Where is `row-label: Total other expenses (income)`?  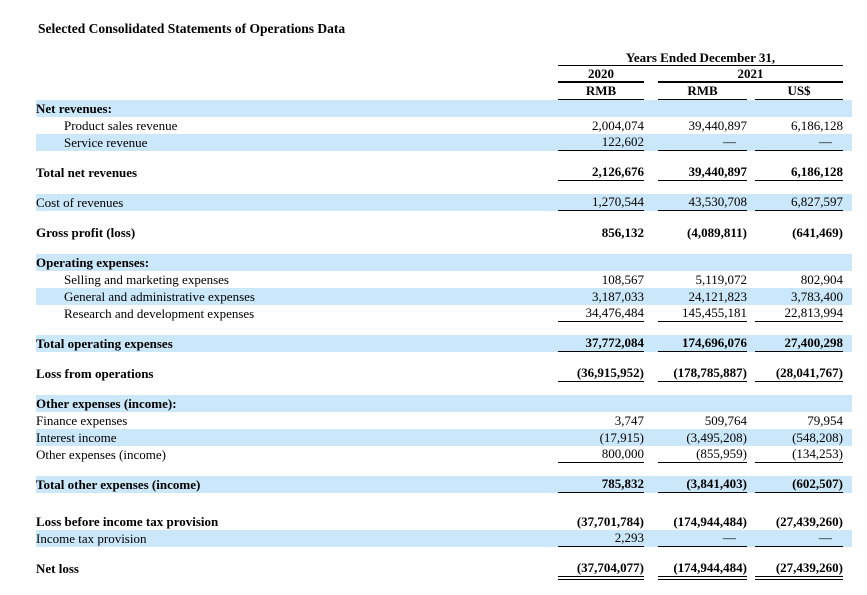
row-label: Total other expenses (income) is located at coordinates (118, 484).